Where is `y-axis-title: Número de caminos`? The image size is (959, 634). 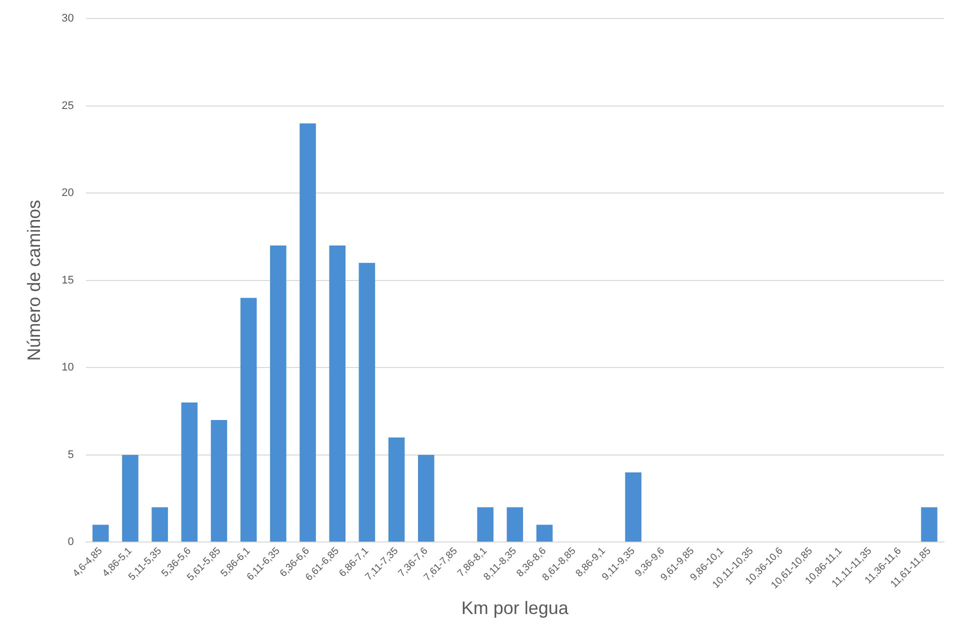 y-axis-title: Número de caminos is located at coordinates (34, 280).